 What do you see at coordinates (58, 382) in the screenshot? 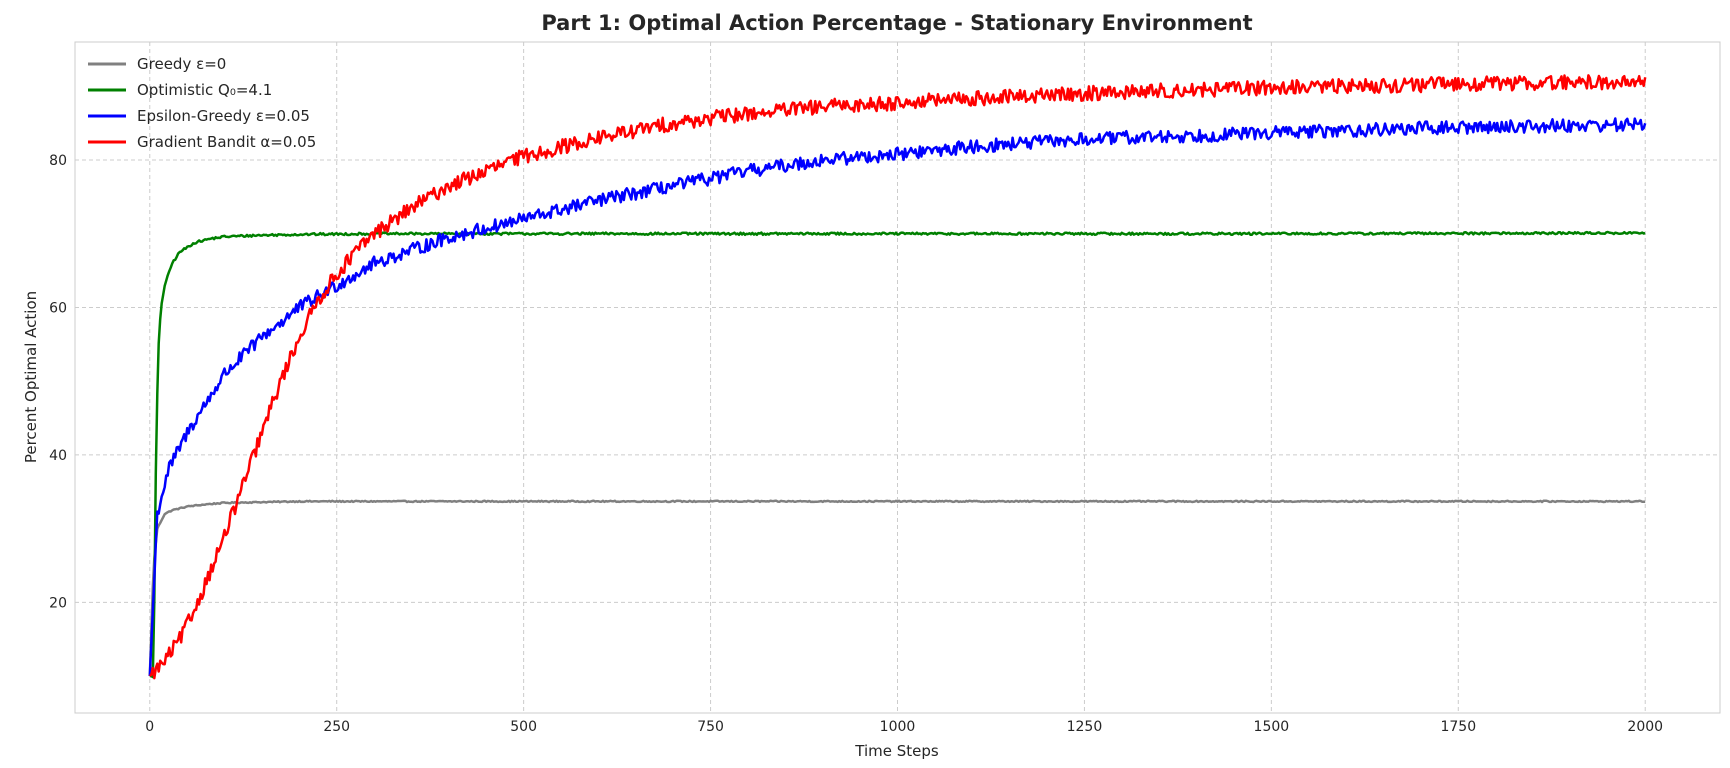
I see `y-axis: 20 40 60 80` at bounding box center [58, 382].